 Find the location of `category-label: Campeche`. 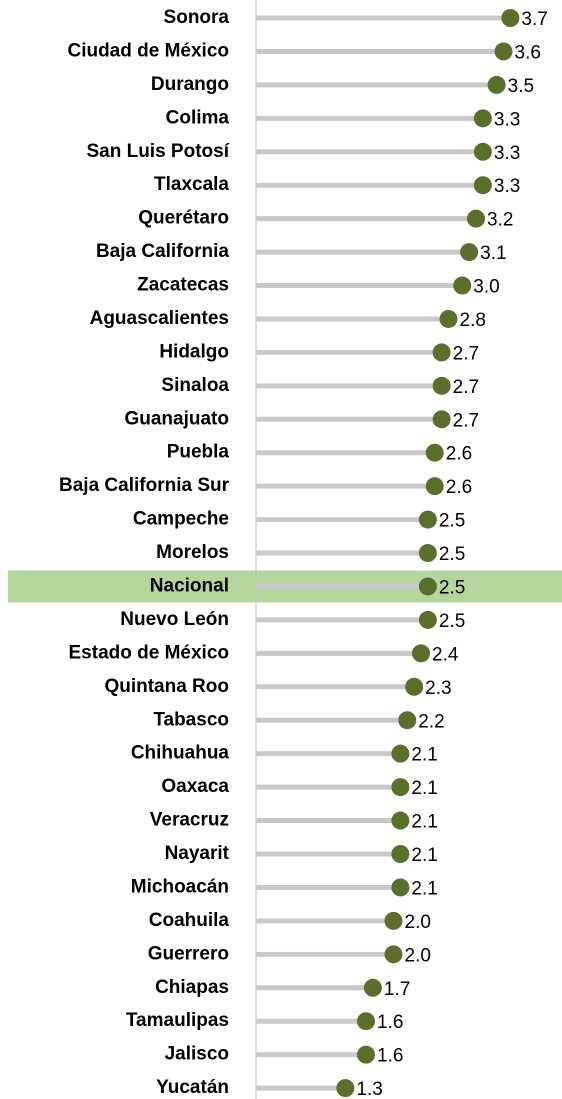

category-label: Campeche is located at coordinates (181, 519).